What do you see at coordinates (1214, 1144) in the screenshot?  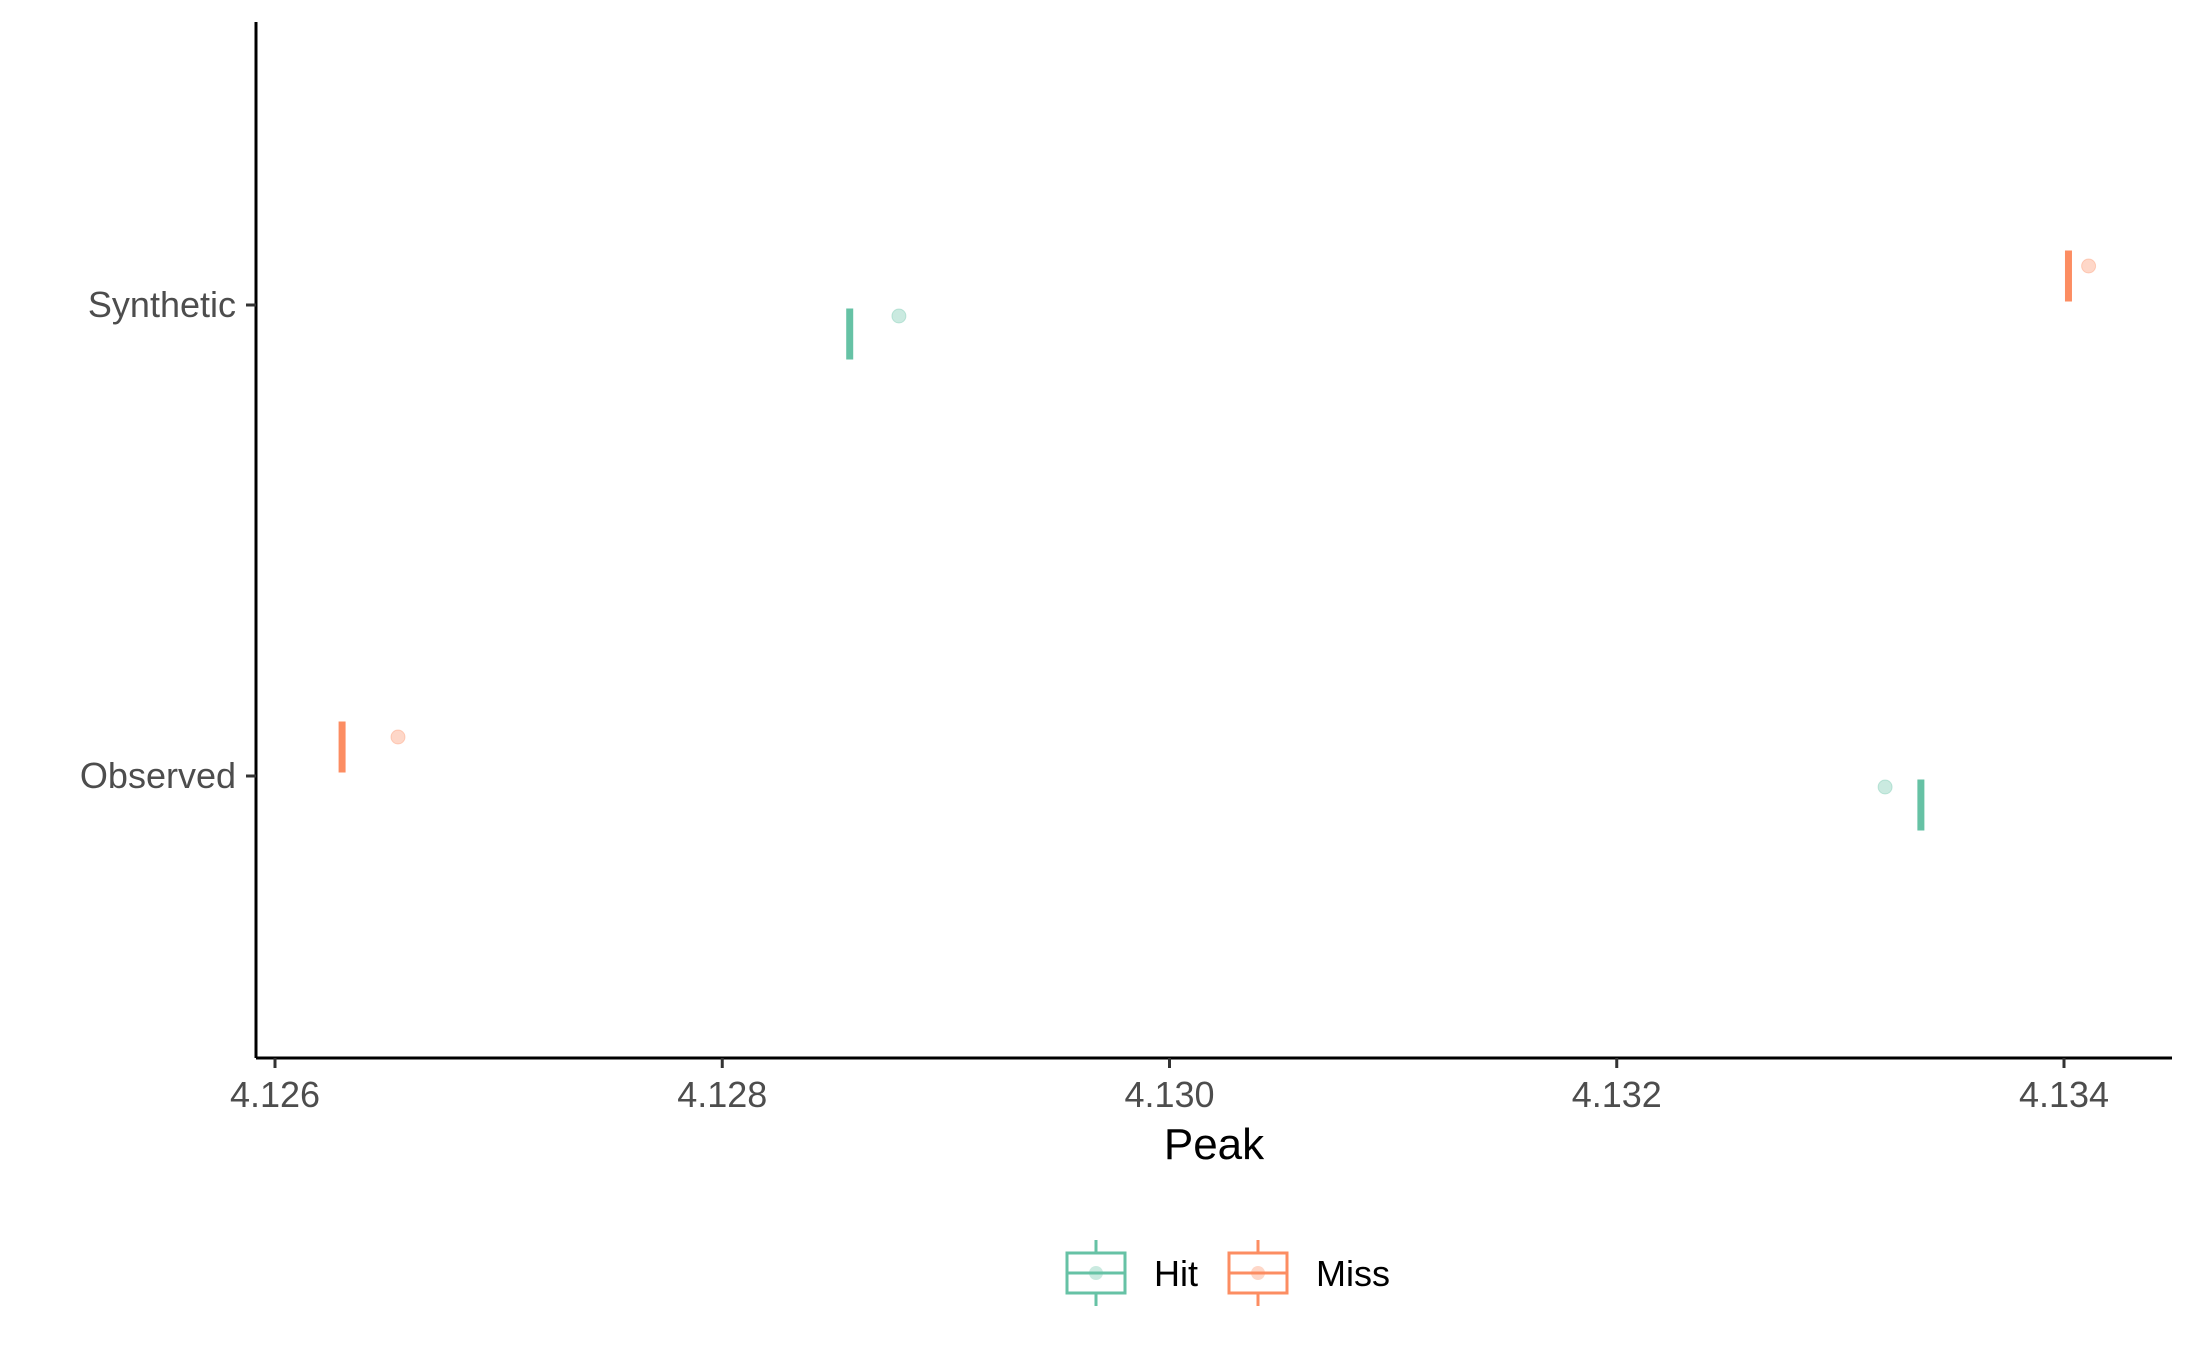 I see `x-axis-title: Peak` at bounding box center [1214, 1144].